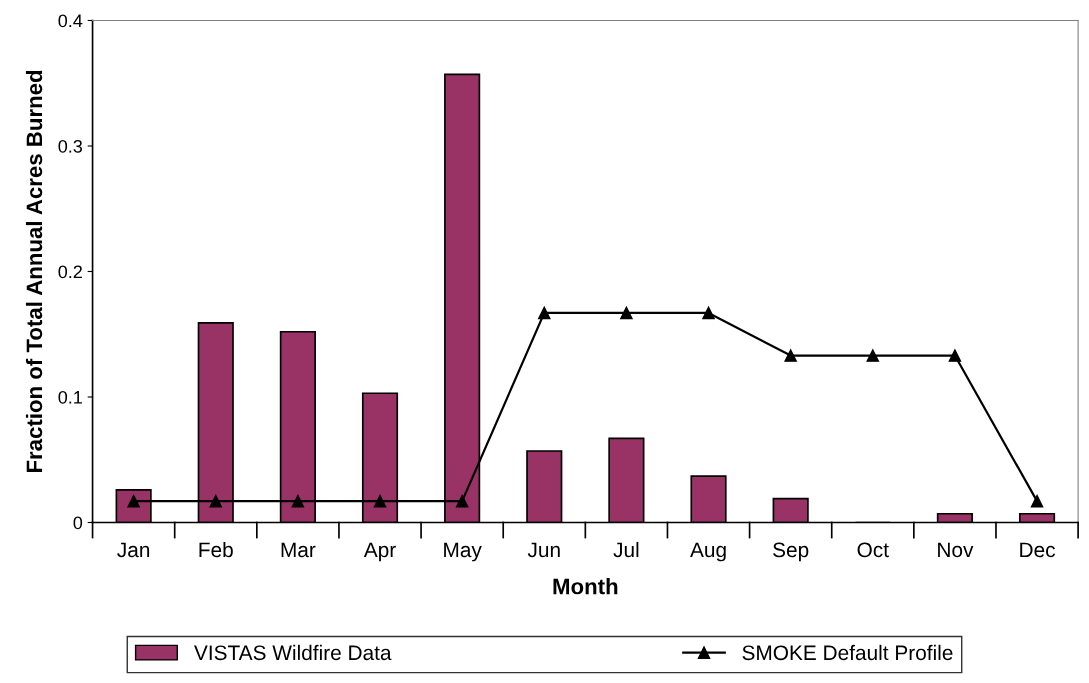 This screenshot has width=1089, height=683. What do you see at coordinates (708, 552) in the screenshot?
I see `x-tick-label: Aug` at bounding box center [708, 552].